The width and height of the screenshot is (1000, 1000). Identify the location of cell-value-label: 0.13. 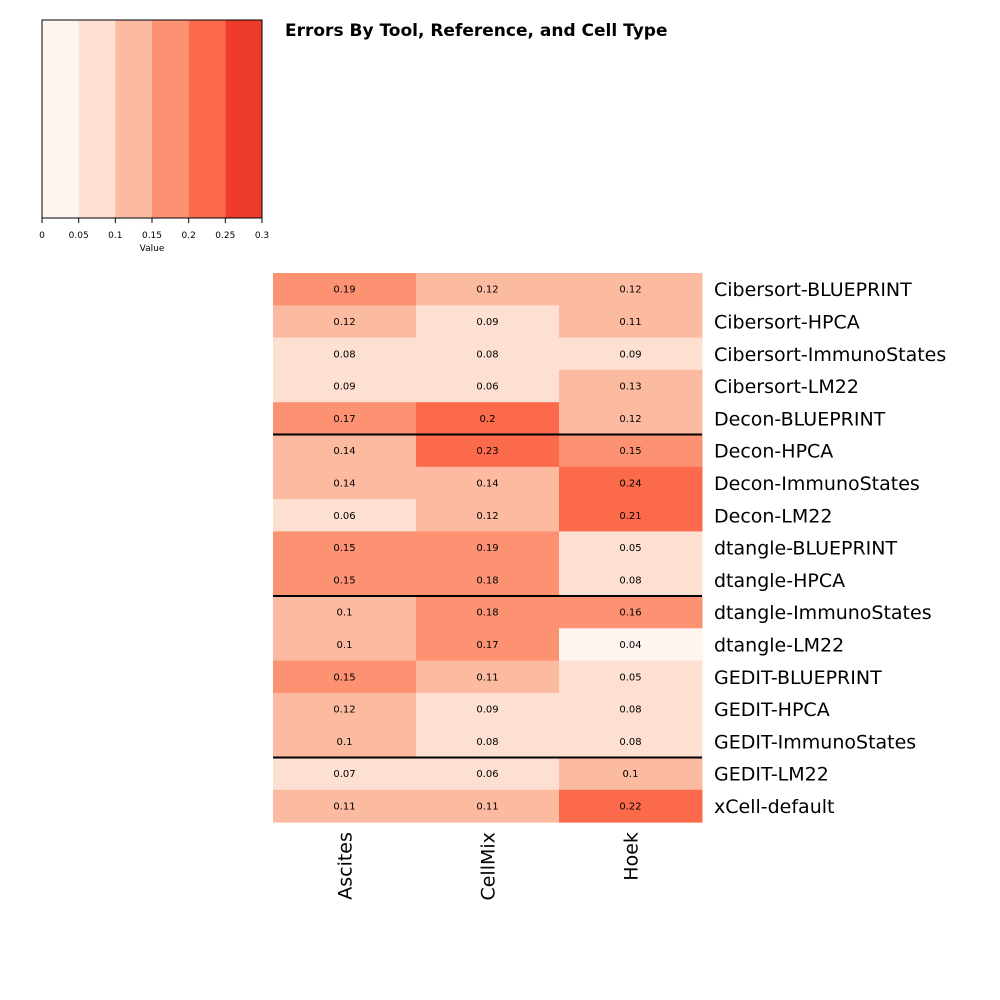
(630, 387).